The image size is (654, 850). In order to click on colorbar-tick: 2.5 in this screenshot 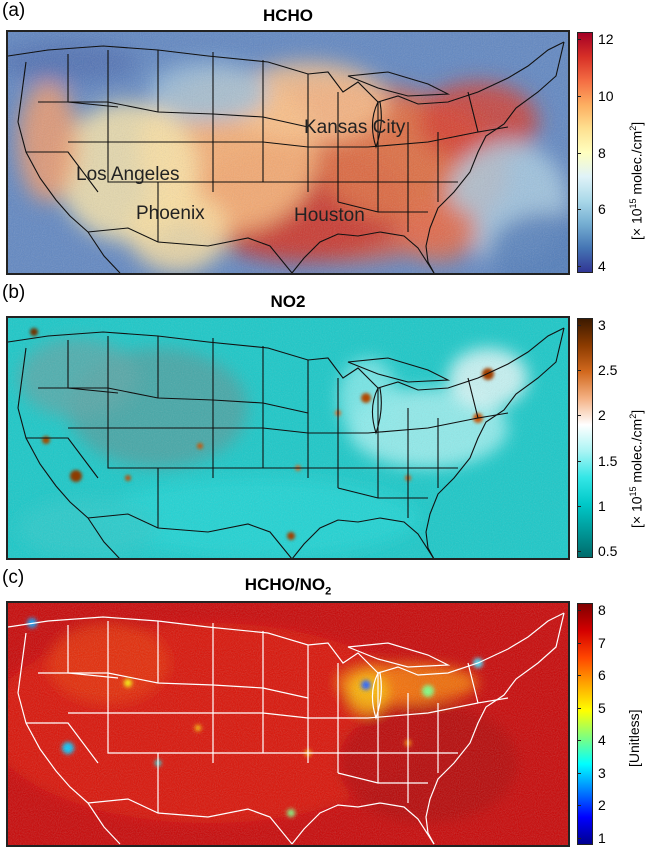, I will do `click(608, 370)`.